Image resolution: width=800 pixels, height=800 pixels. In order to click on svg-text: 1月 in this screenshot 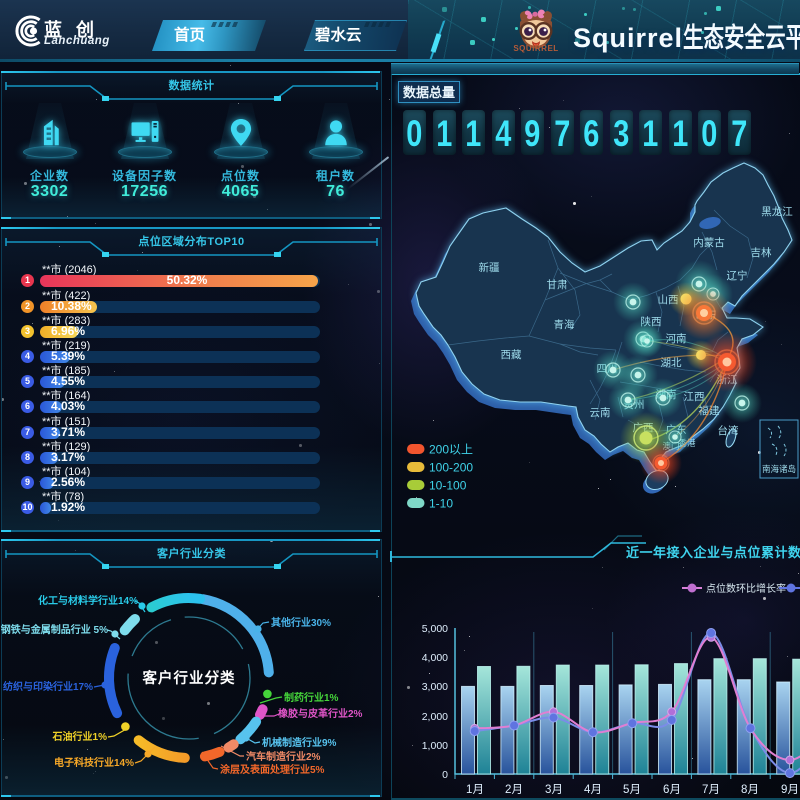, I will do `click(475, 790)`.